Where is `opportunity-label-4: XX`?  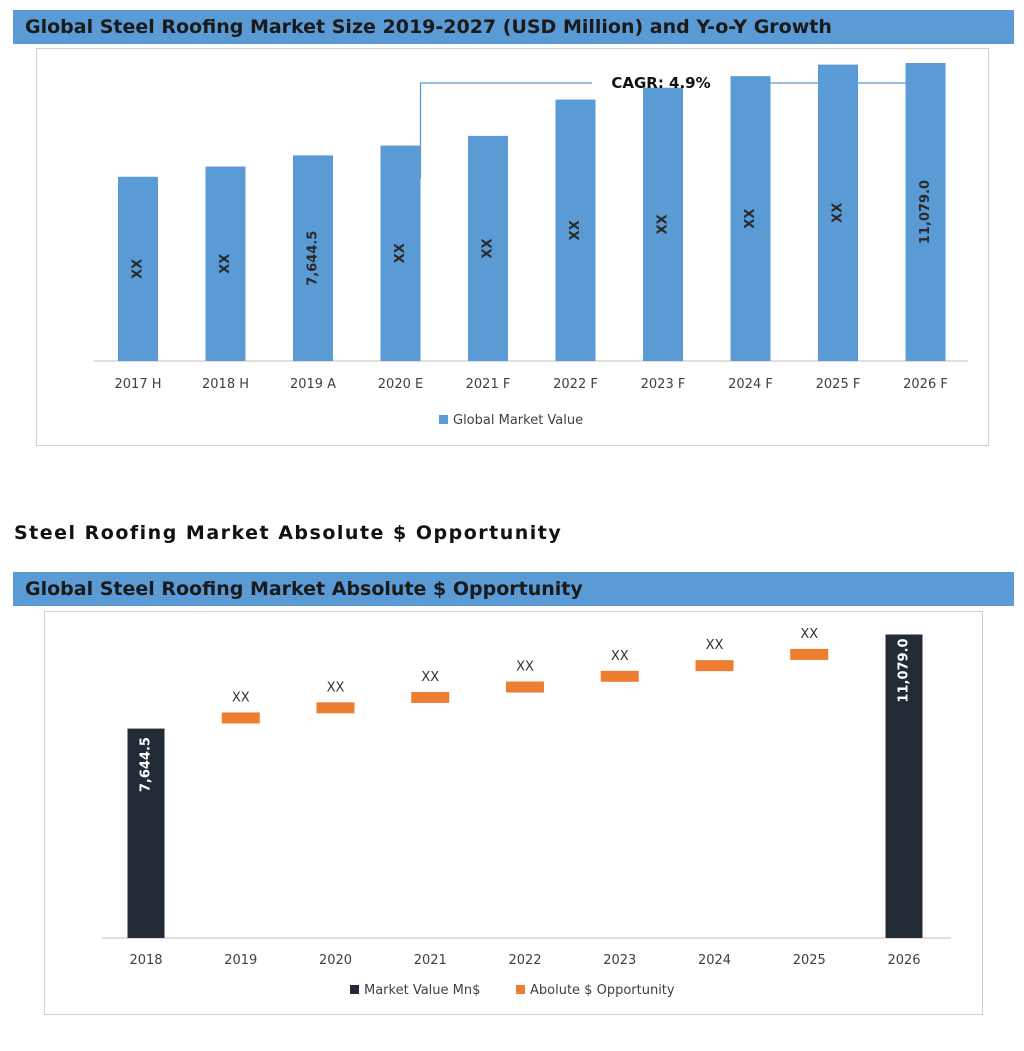 opportunity-label-4: XX is located at coordinates (525, 667).